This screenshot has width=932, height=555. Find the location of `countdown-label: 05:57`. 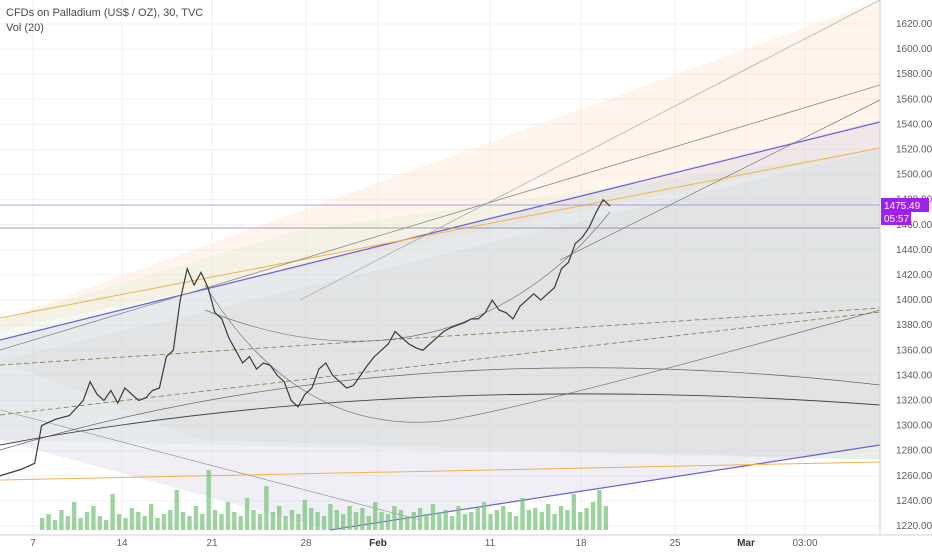

countdown-label: 05:57 is located at coordinates (896, 219).